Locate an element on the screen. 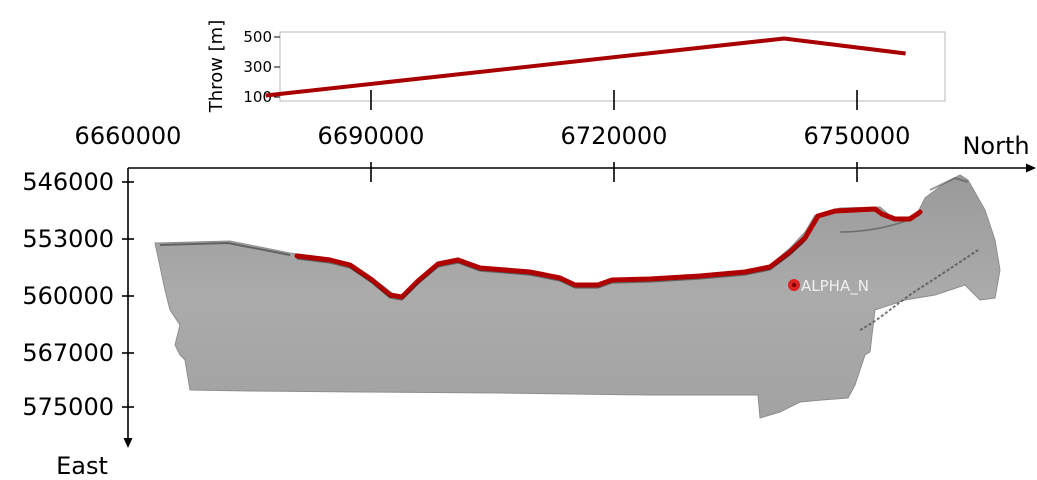  well-dot-core is located at coordinates (794, 285).